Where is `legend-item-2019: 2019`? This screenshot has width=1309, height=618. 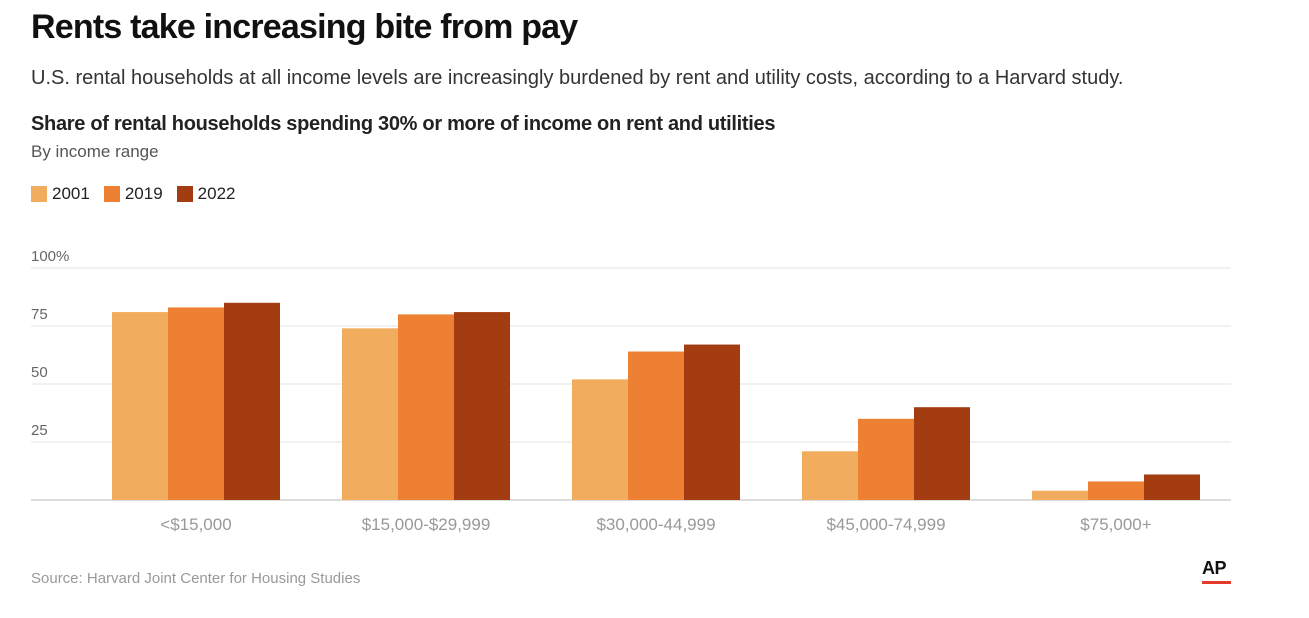 legend-item-2019: 2019 is located at coordinates (133, 194).